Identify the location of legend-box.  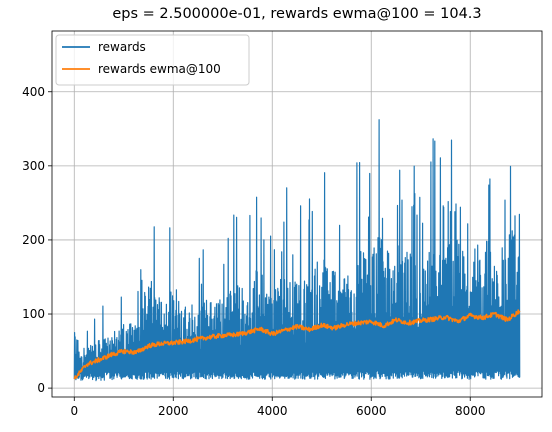
(152, 60).